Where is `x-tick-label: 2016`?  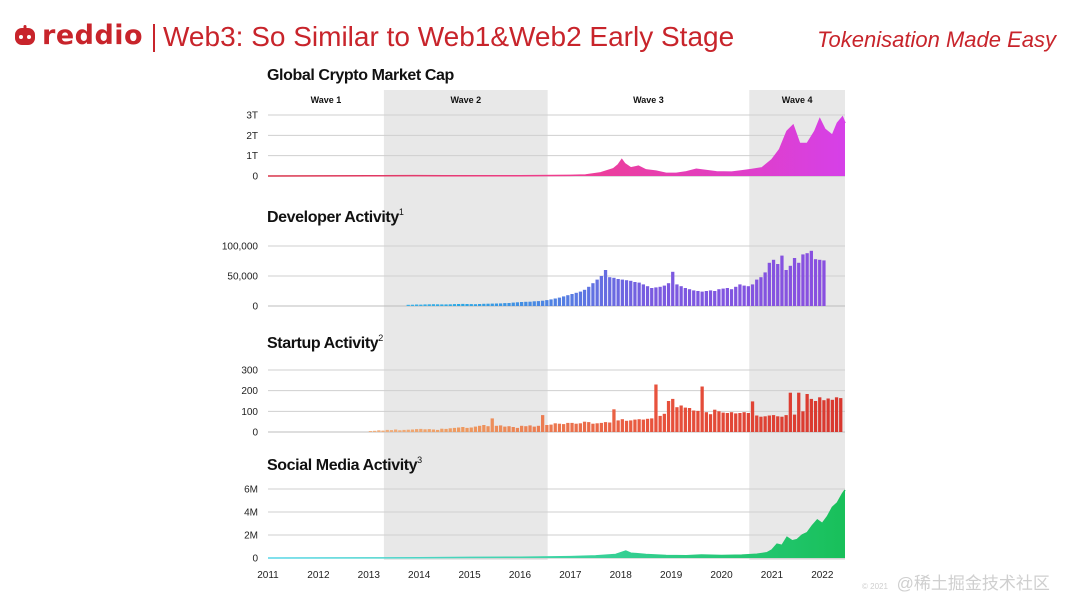
x-tick-label: 2016 is located at coordinates (520, 575).